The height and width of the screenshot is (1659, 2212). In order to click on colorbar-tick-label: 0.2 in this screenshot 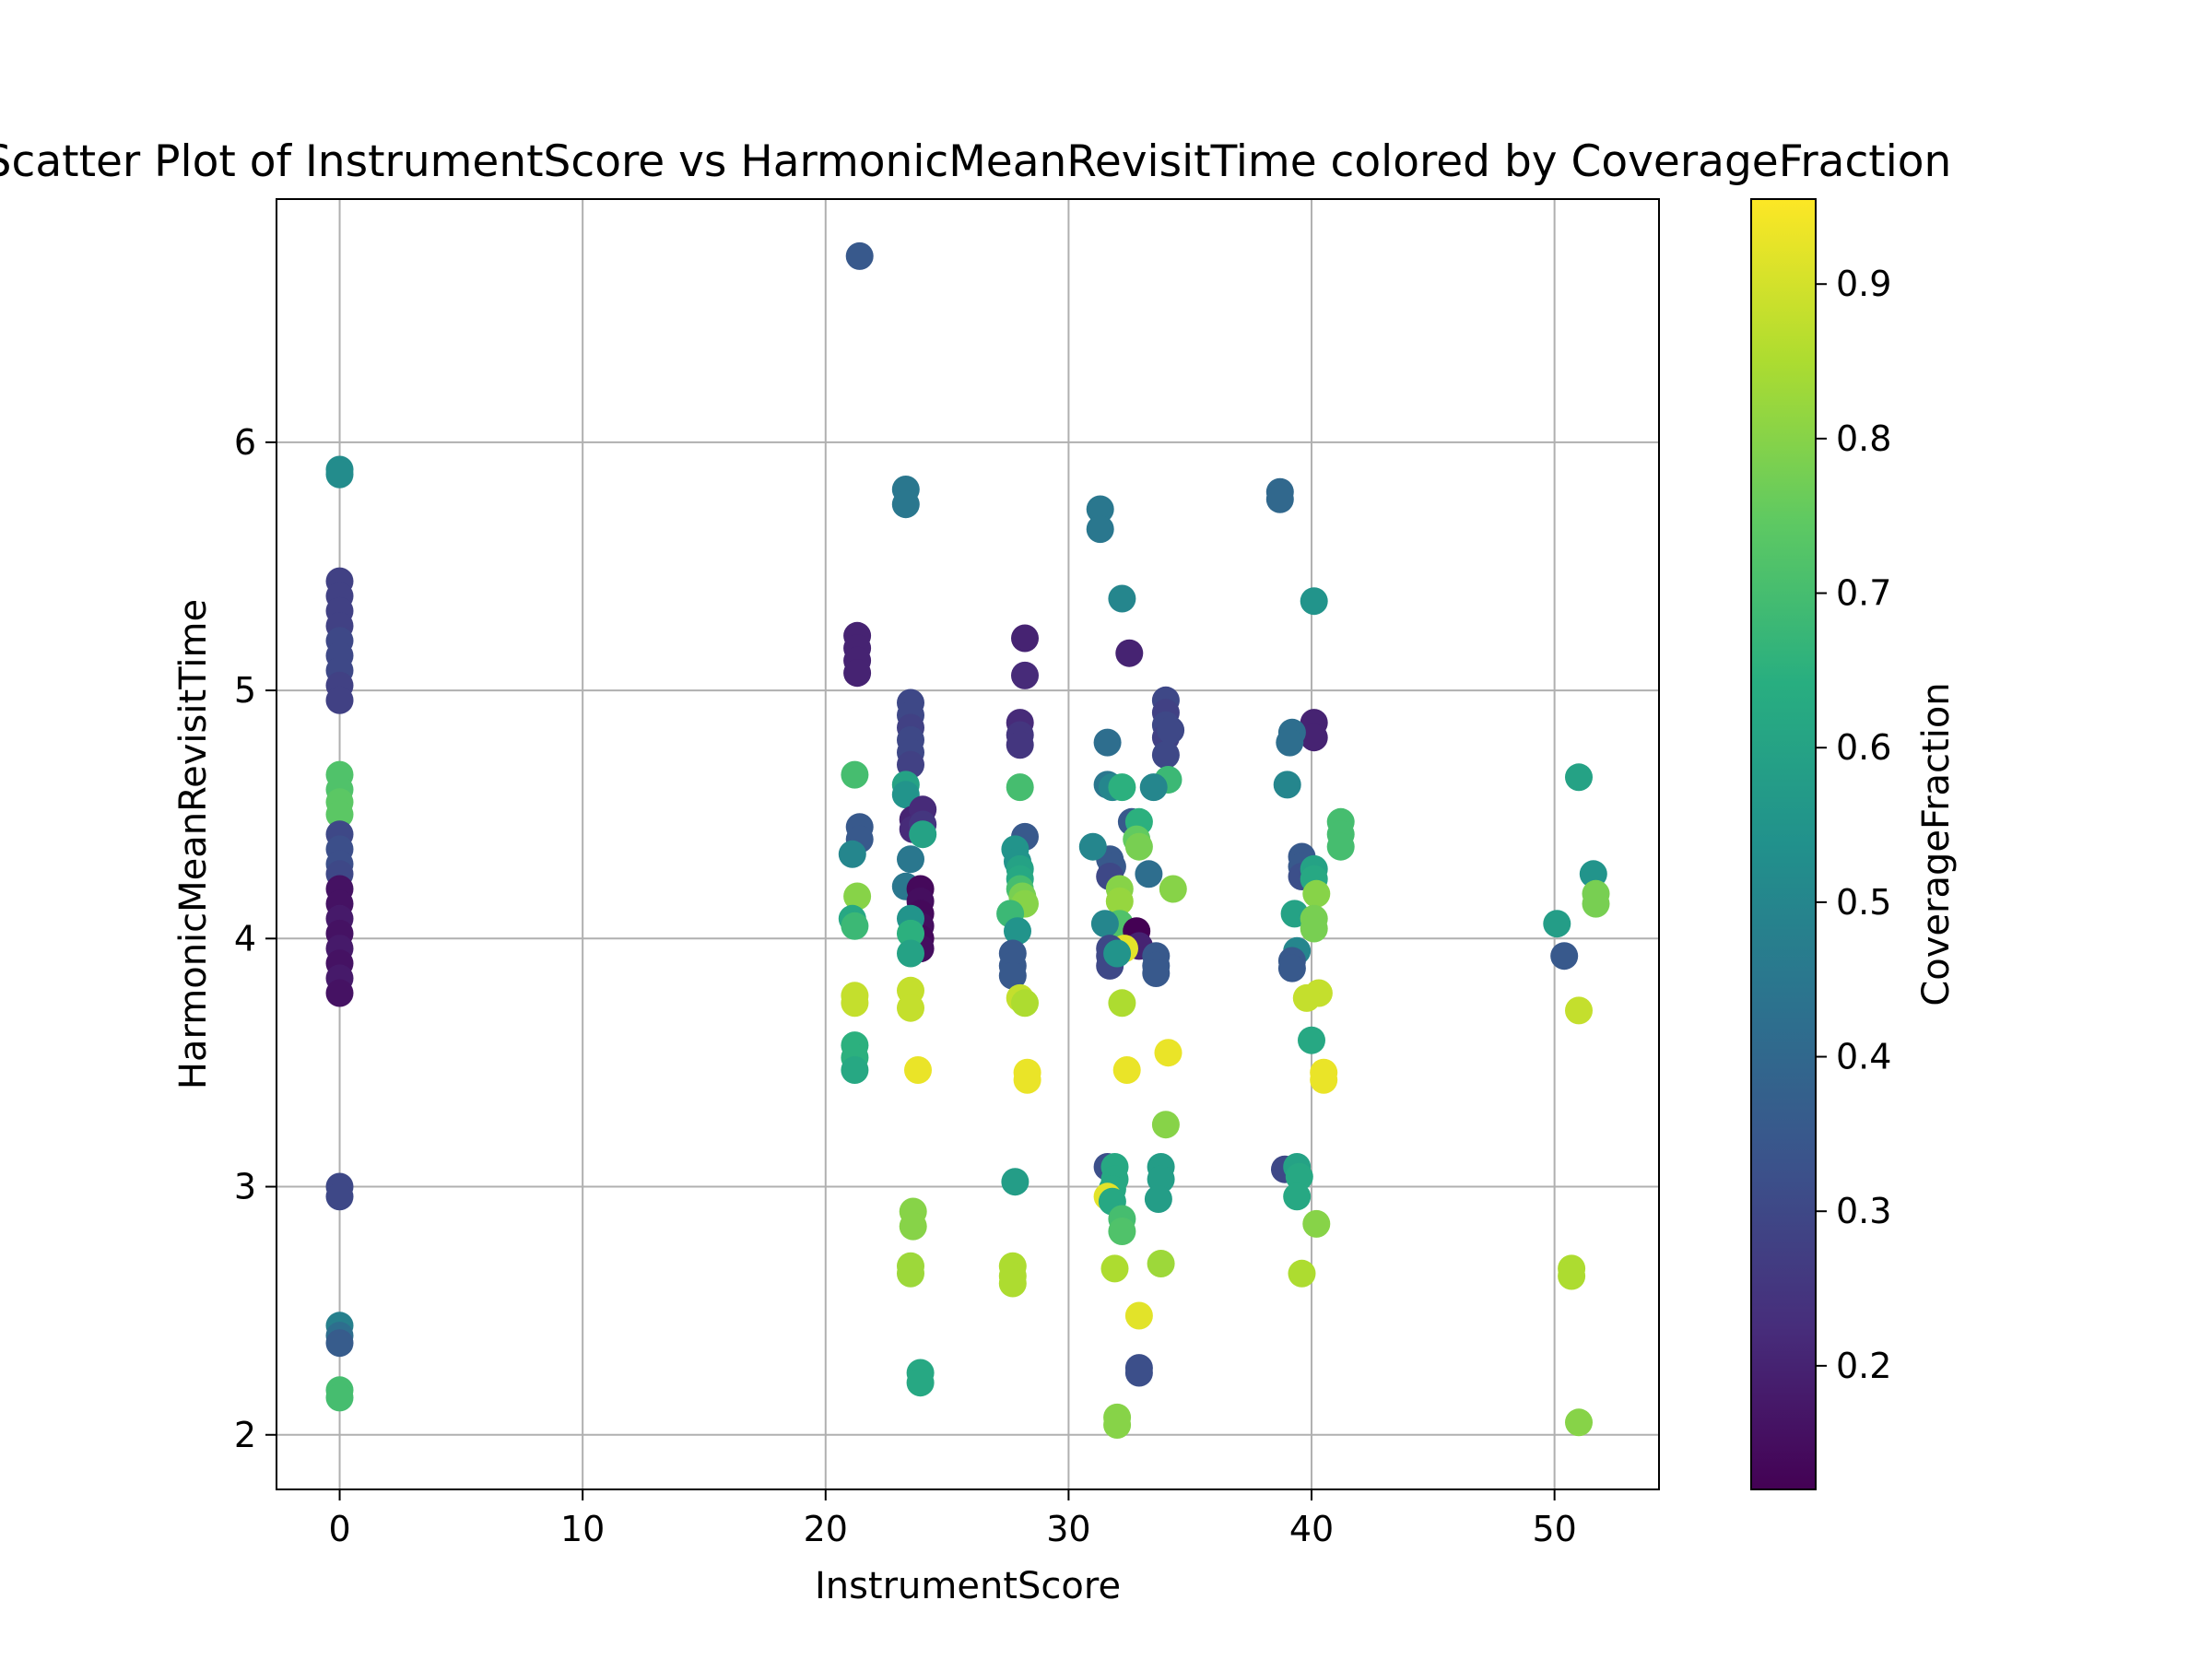, I will do `click(1863, 1366)`.